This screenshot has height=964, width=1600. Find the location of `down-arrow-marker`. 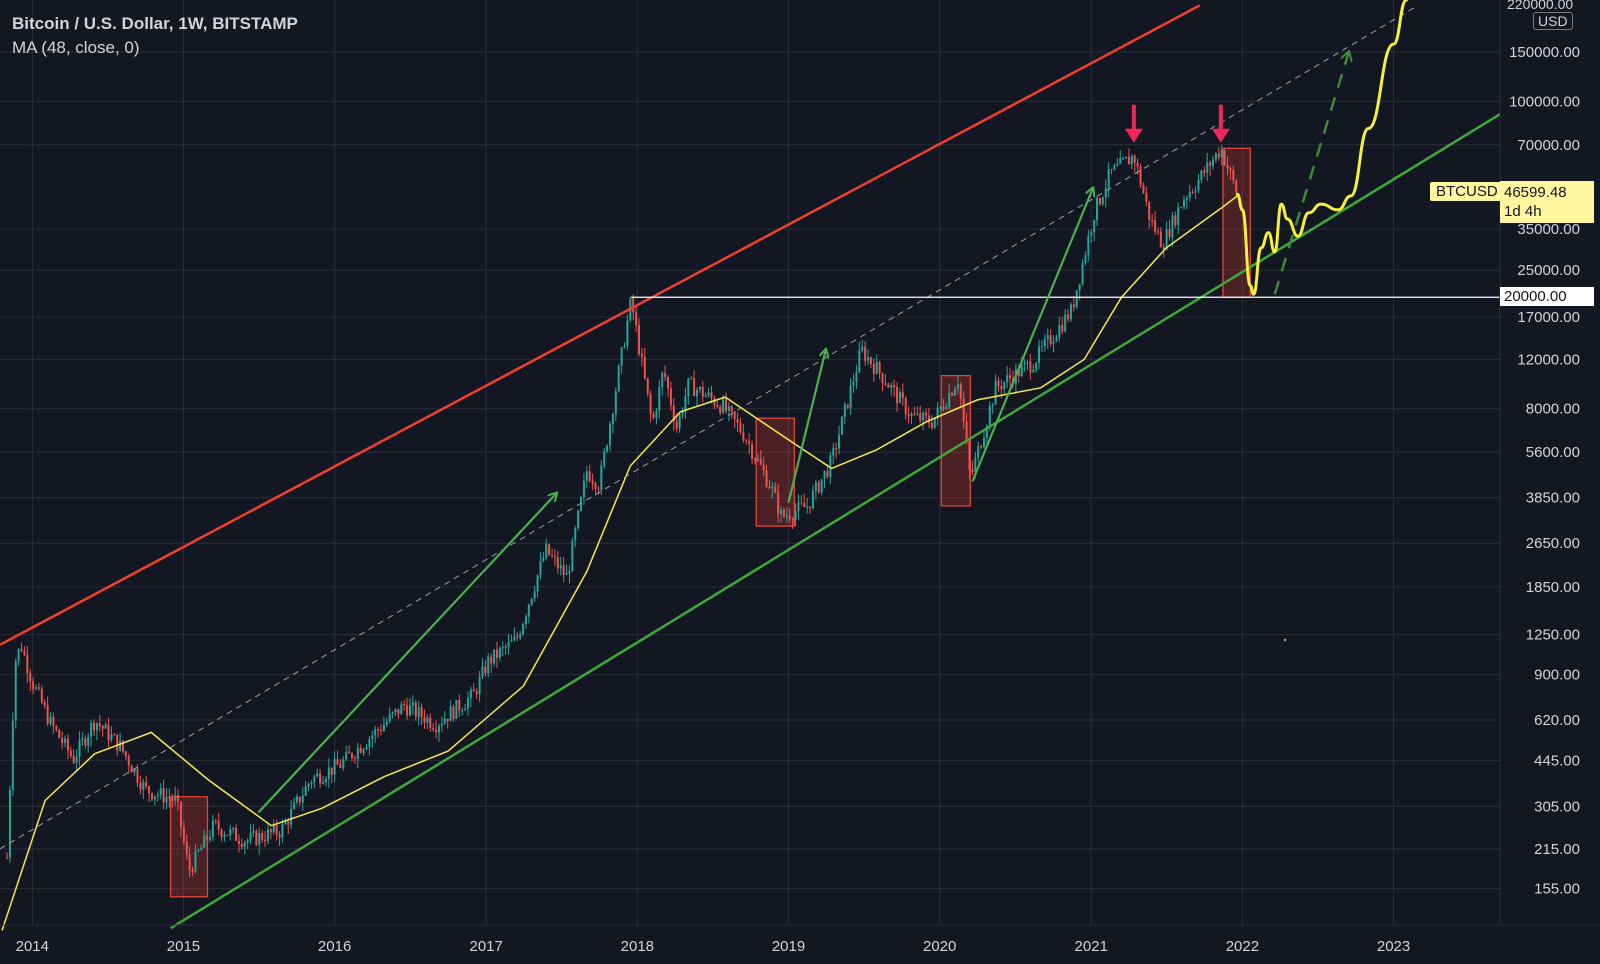

down-arrow-marker is located at coordinates (1133, 123).